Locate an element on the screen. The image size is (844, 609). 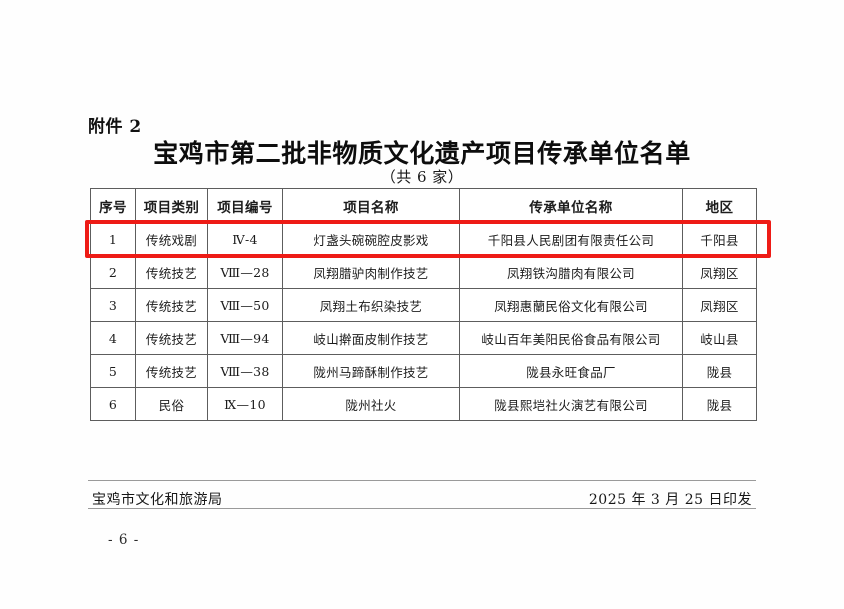
cell-code: Ⅷ—28 is located at coordinates (245, 272).